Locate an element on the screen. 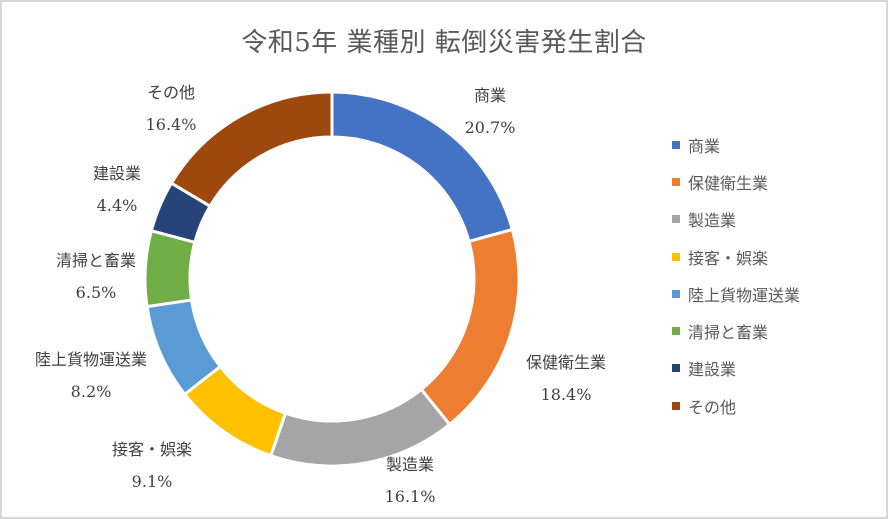 This screenshot has width=888, height=519. legend: 商業 保健衛生業 製造業 接客・娯楽 陸上貨物運送業 清掃と畜業 建設業 その他 is located at coordinates (736, 275).